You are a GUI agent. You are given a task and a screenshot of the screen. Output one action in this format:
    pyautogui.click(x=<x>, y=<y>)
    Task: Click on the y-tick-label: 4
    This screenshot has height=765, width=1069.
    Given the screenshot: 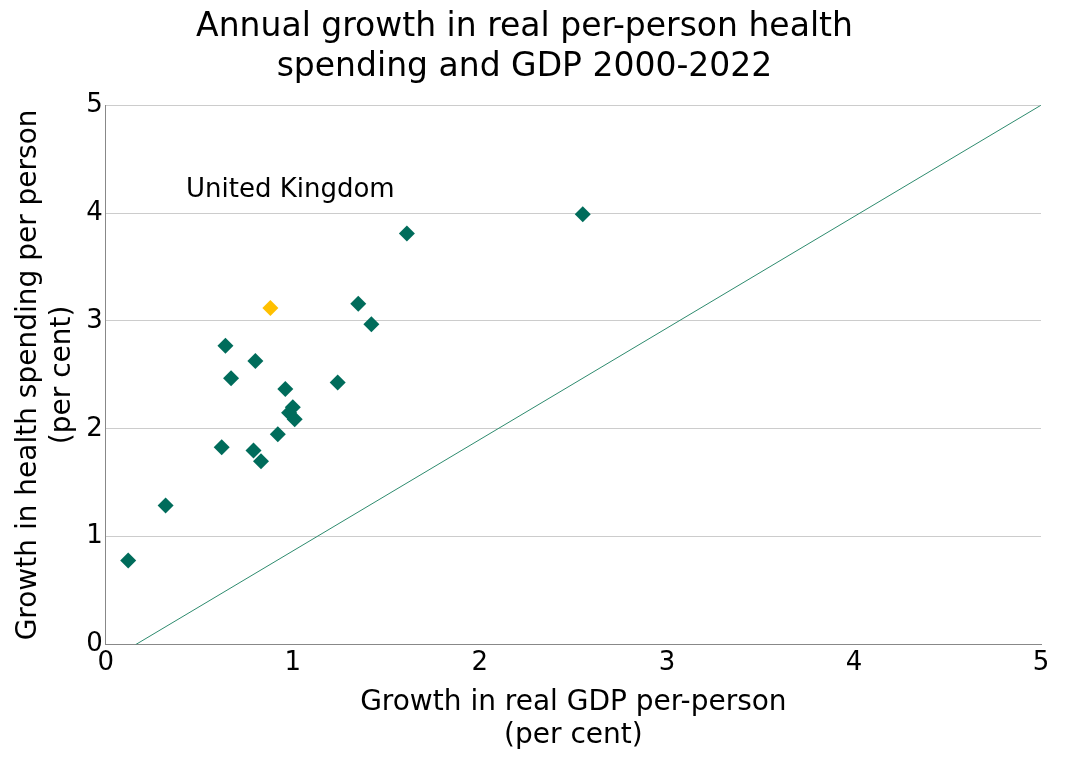 What is the action you would take?
    pyautogui.click(x=94, y=210)
    